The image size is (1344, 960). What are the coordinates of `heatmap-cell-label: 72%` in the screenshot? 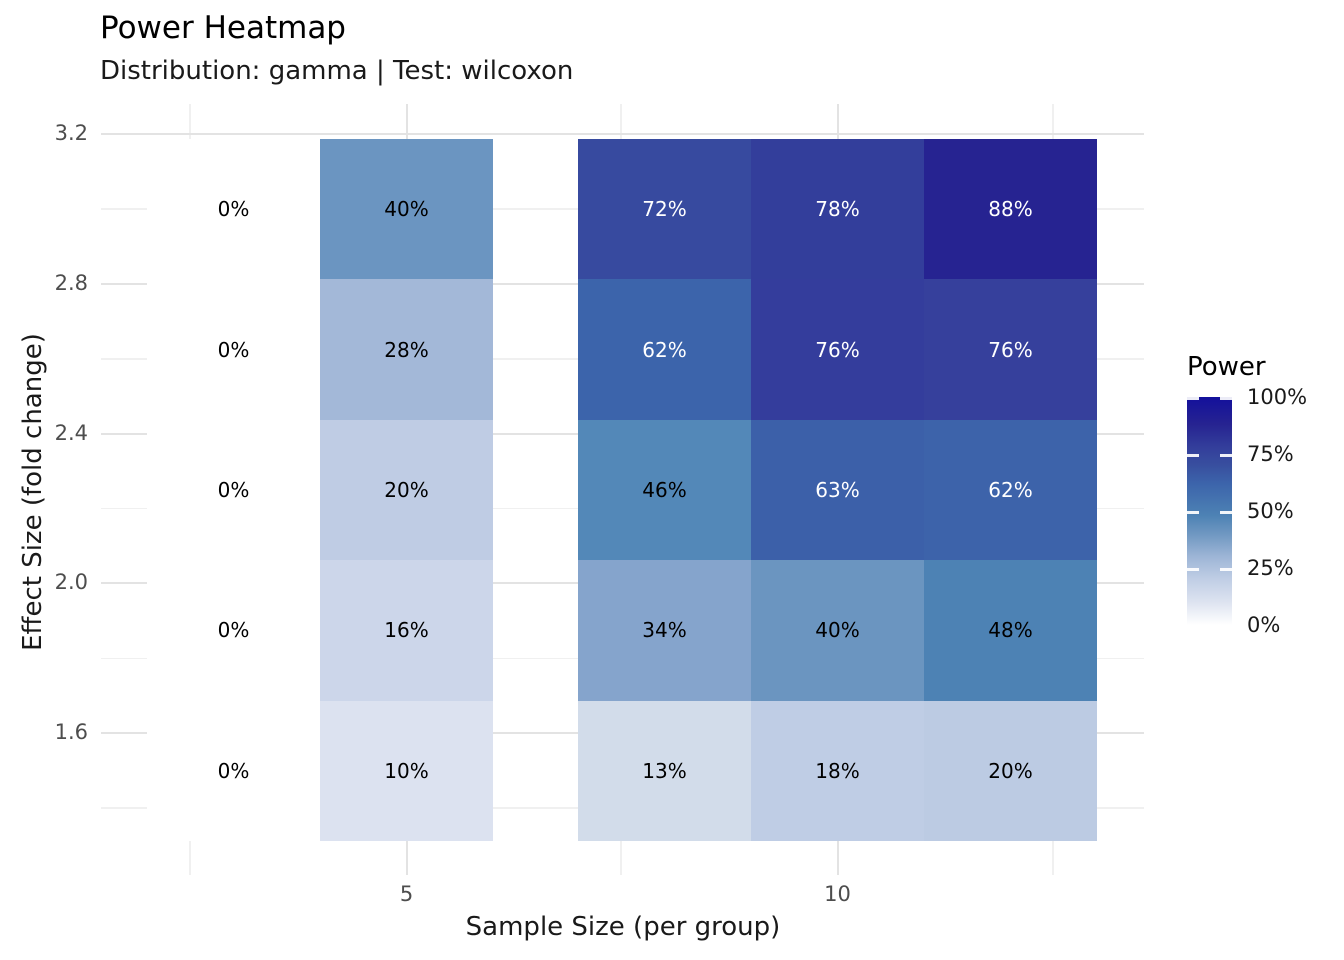 It's located at (664, 209).